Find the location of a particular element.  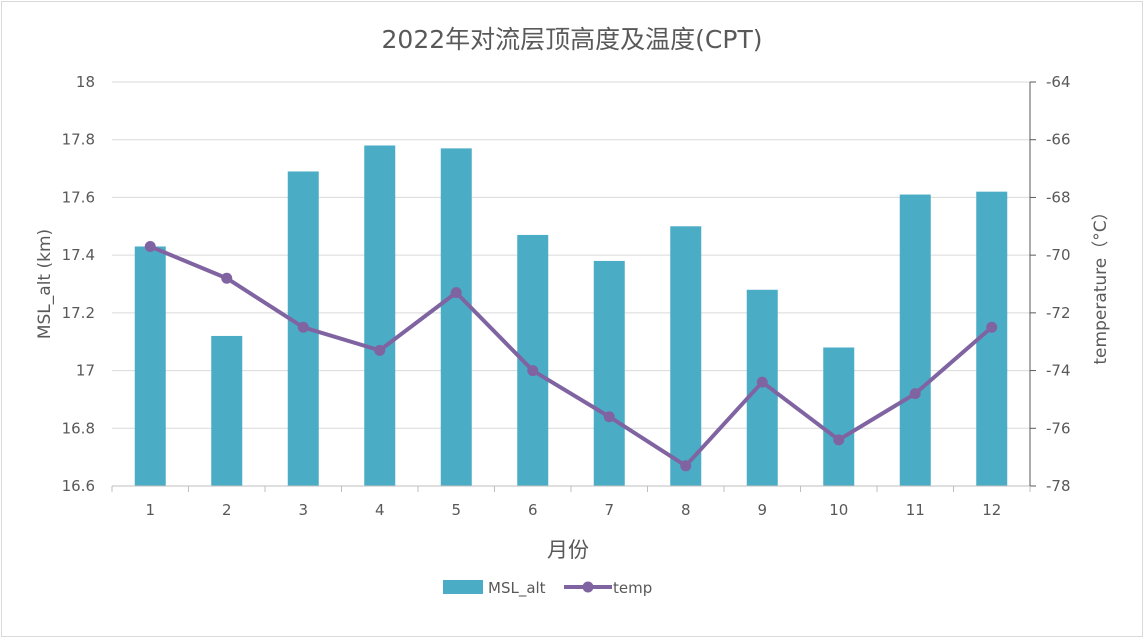

x-tick-label: 9 is located at coordinates (762, 510).